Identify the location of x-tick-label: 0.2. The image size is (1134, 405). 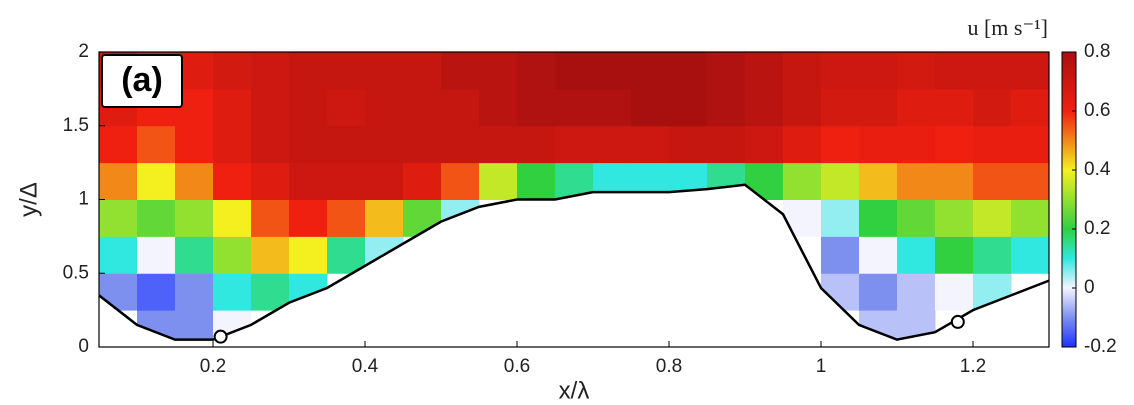
(213, 366).